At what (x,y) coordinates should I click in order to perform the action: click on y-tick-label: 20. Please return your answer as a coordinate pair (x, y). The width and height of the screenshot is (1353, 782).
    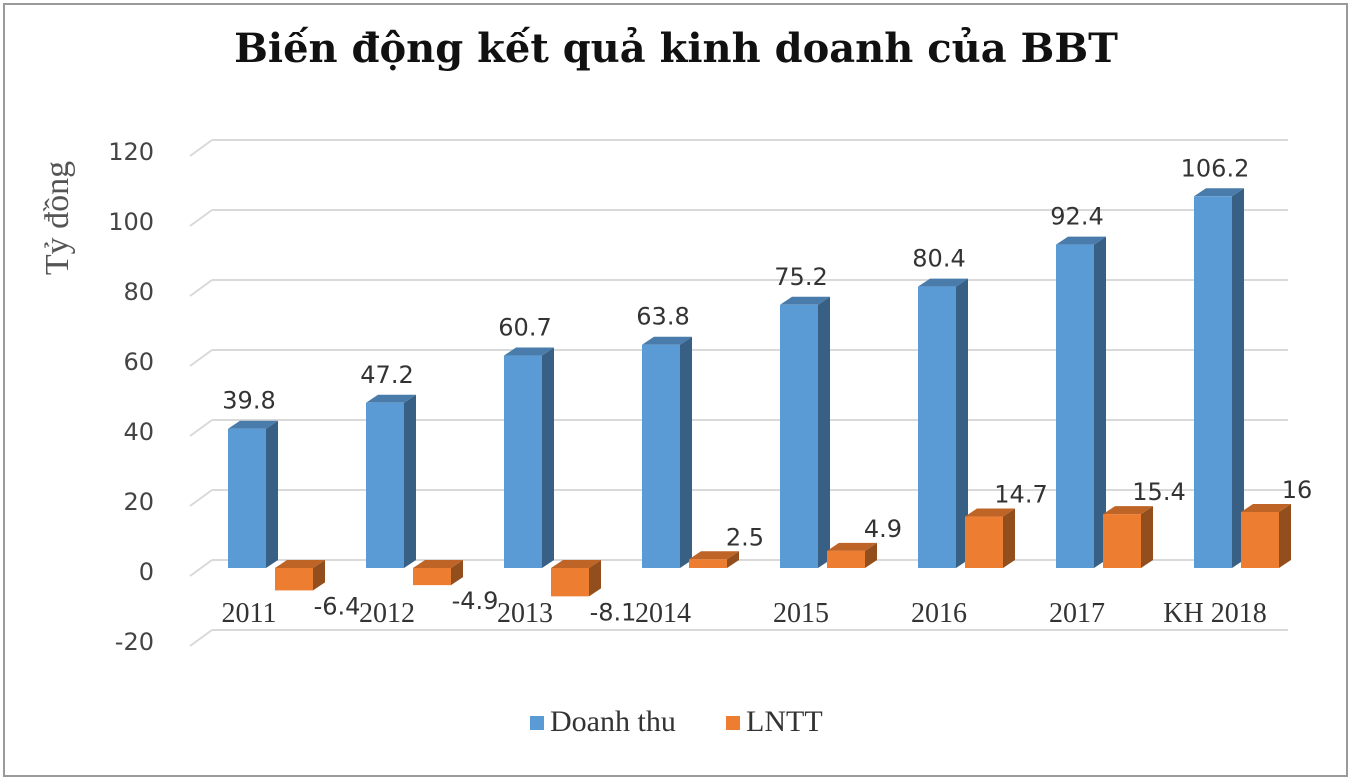
    Looking at the image, I should click on (138, 502).